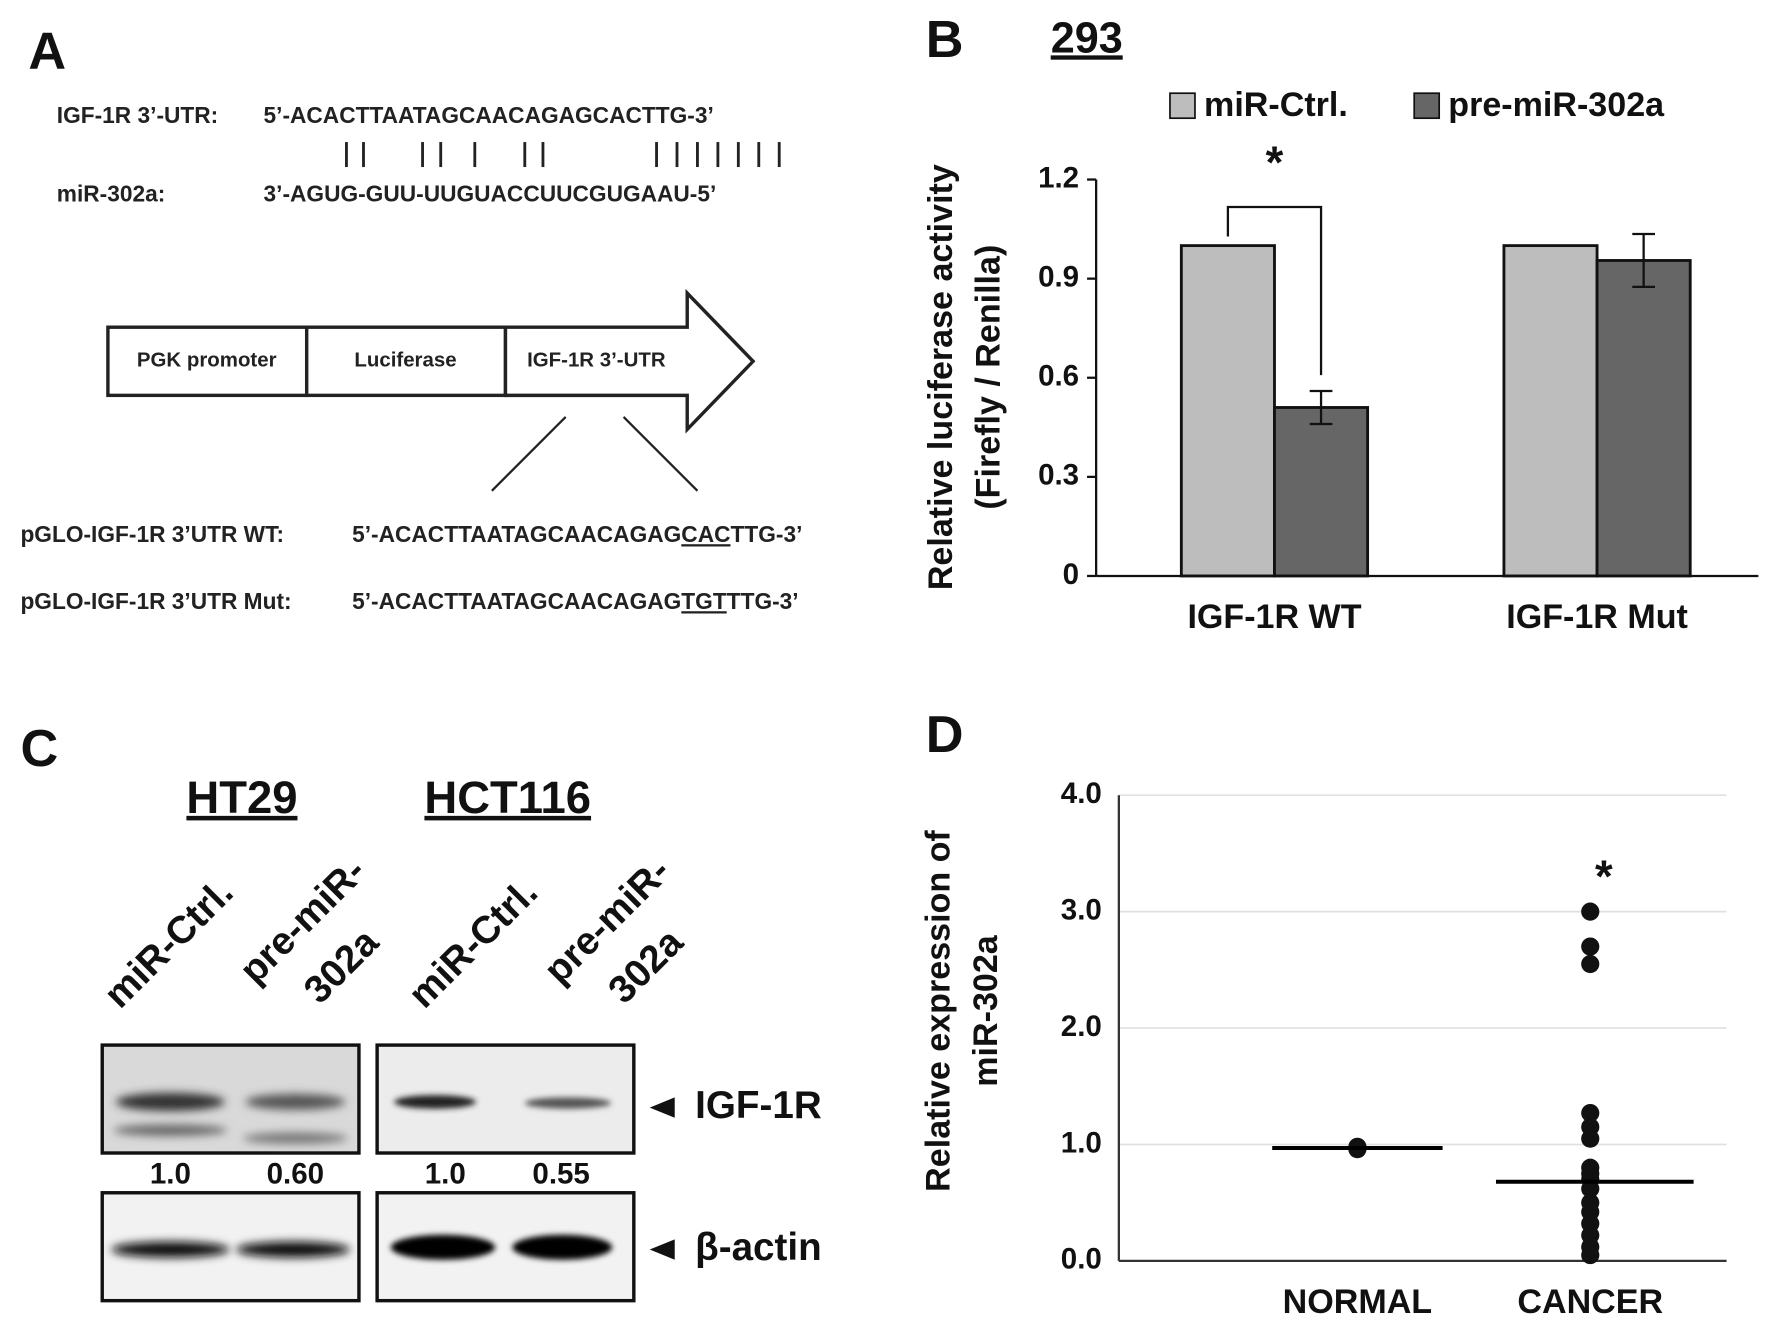 This screenshot has height=1328, width=1772. I want to click on reporter-sequence: 5’-ACACTTAATAGCAACAGAGCACTTG-3’, so click(577, 534).